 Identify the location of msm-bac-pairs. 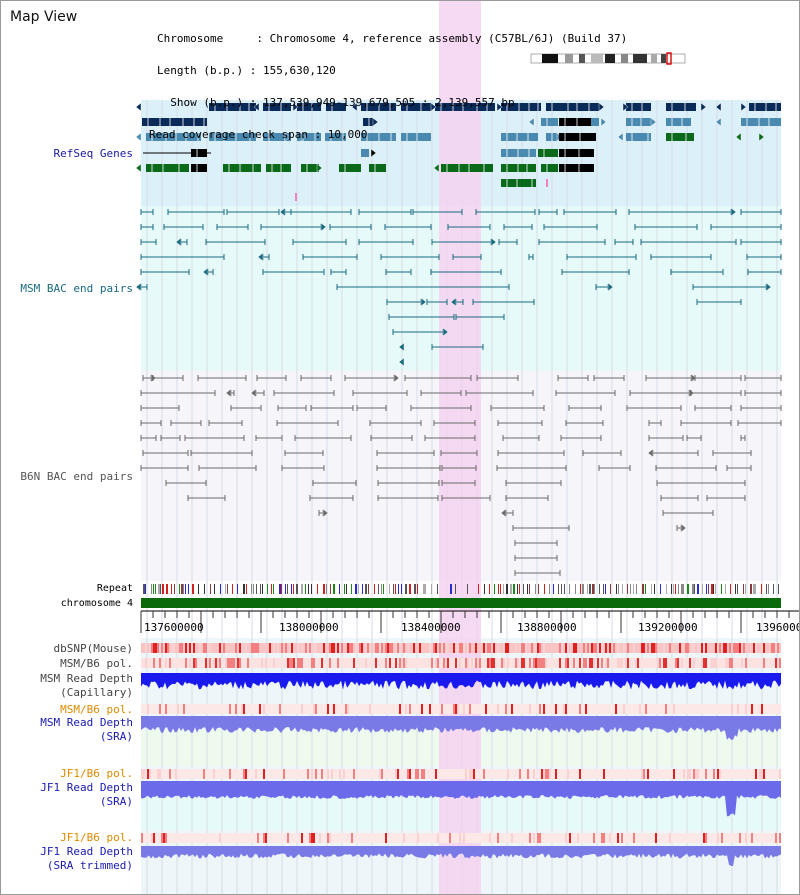
(458, 287).